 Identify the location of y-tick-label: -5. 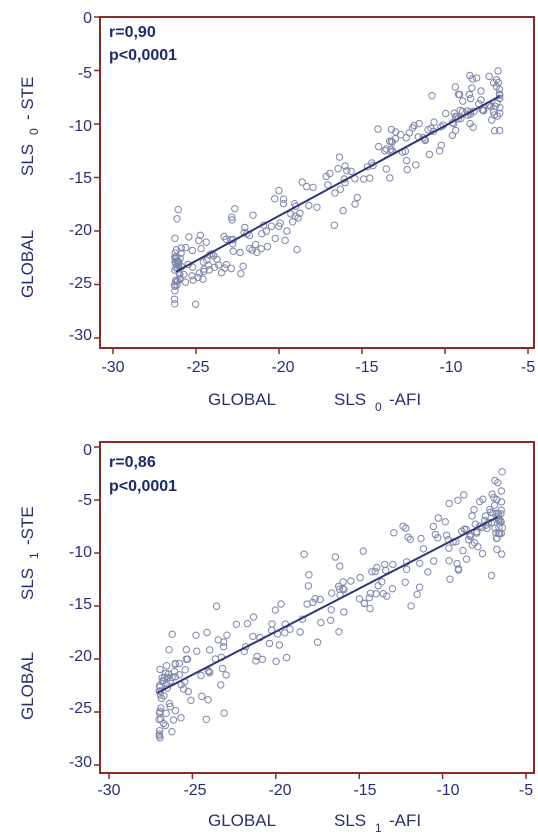
(85, 73).